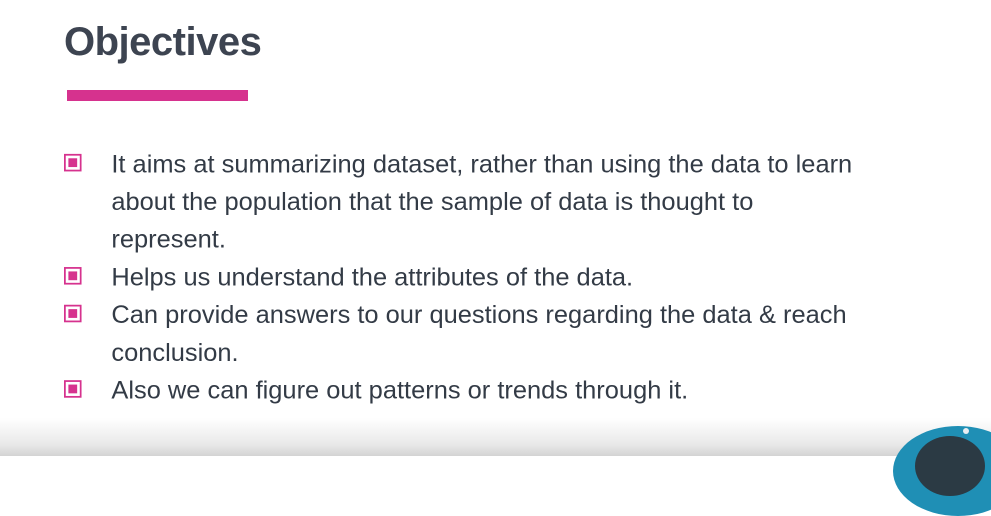 The height and width of the screenshot is (516, 991). Describe the element at coordinates (966, 431) in the screenshot. I see `webcam-indicator-icon` at that location.